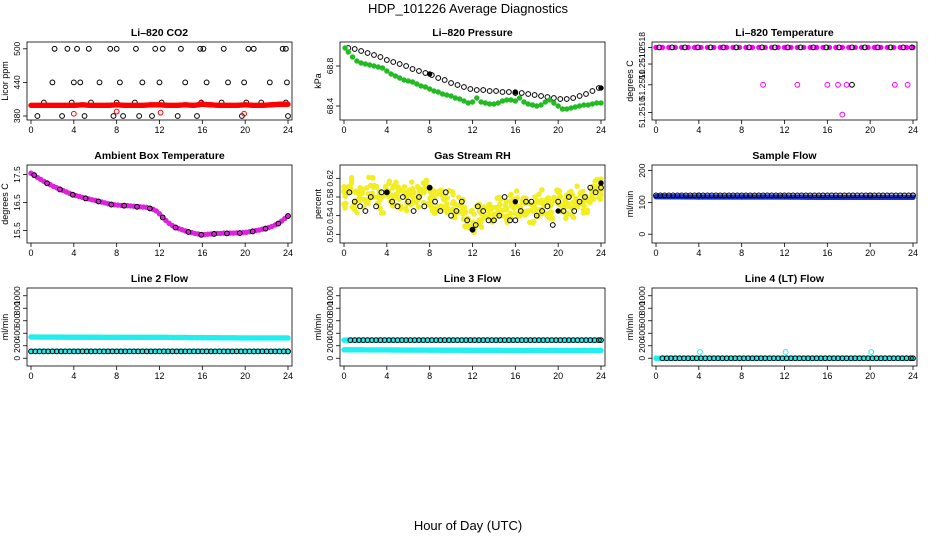 The height and width of the screenshot is (540, 936). Describe the element at coordinates (903, 47) in the screenshot. I see `point-black-open-top` at that location.